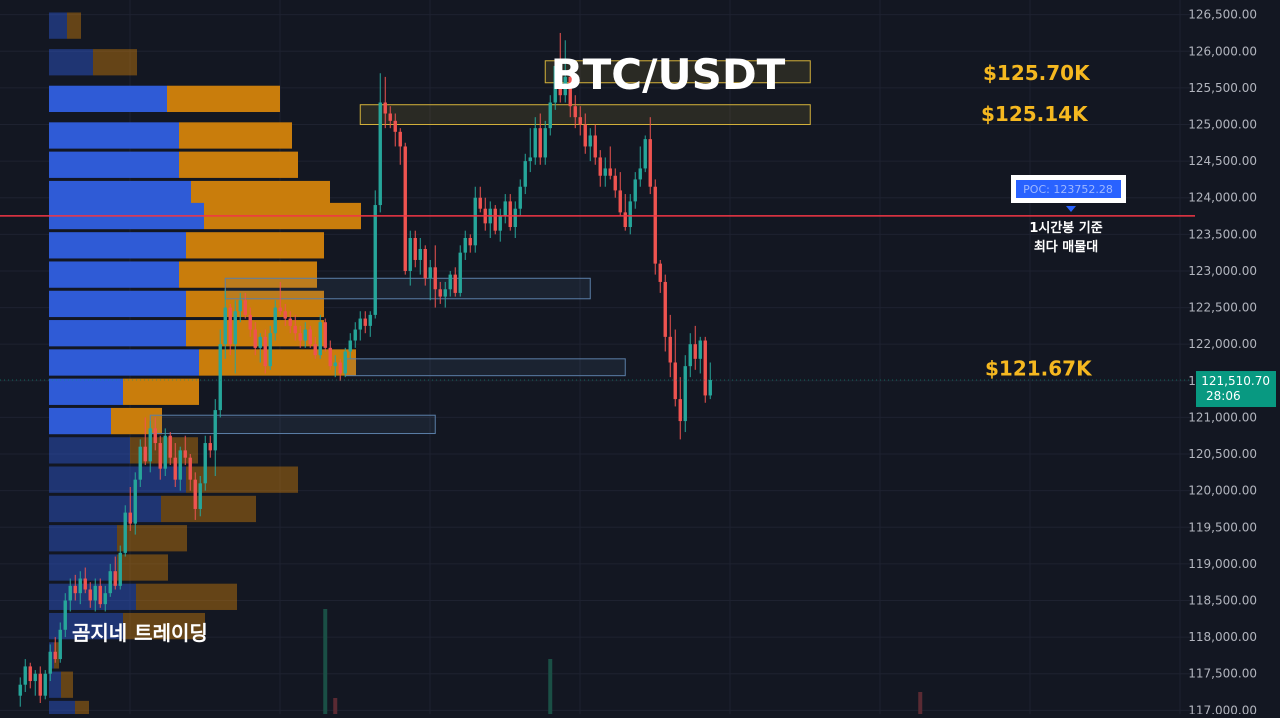 The image size is (1280, 718). I want to click on poc-label: POC: 123752.28, so click(1068, 189).